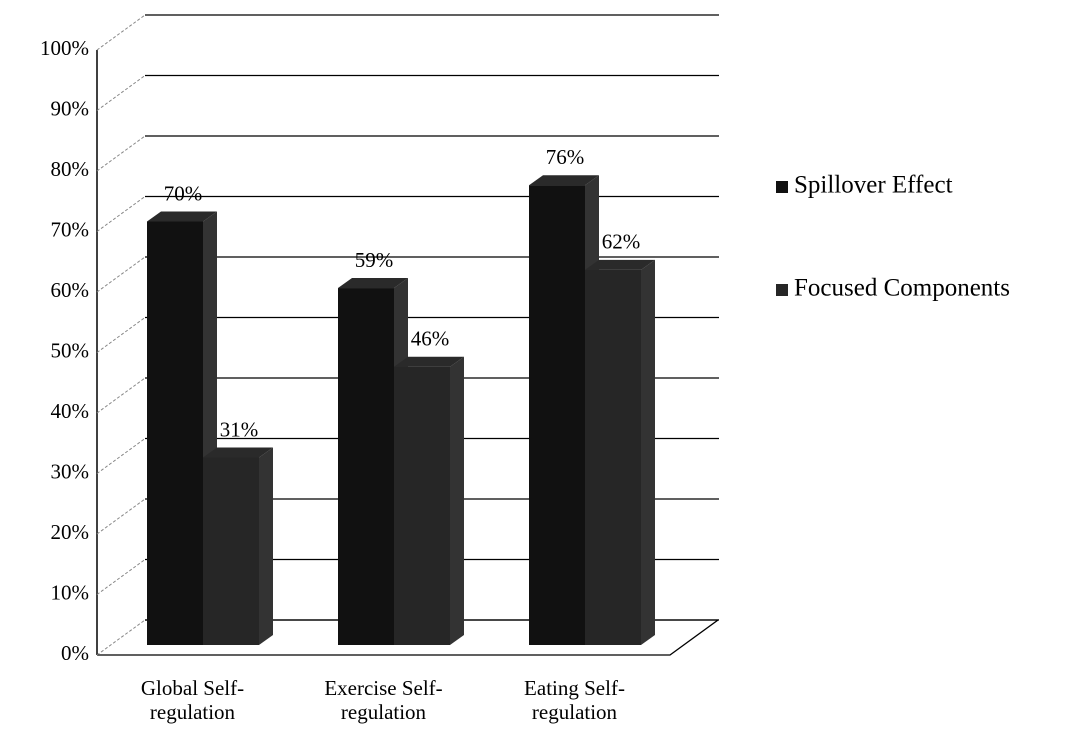  Describe the element at coordinates (183, 193) in the screenshot. I see `value-label: 70%` at that location.